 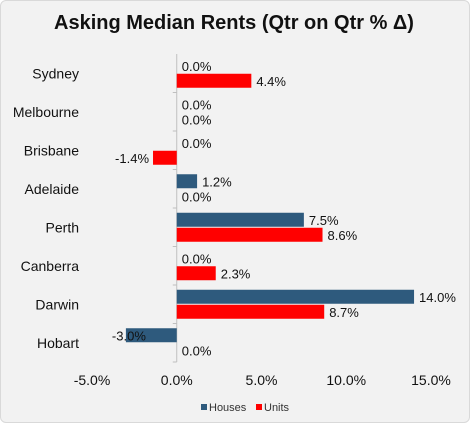 What do you see at coordinates (431, 380) in the screenshot?
I see `x-tick-label: 15.0%` at bounding box center [431, 380].